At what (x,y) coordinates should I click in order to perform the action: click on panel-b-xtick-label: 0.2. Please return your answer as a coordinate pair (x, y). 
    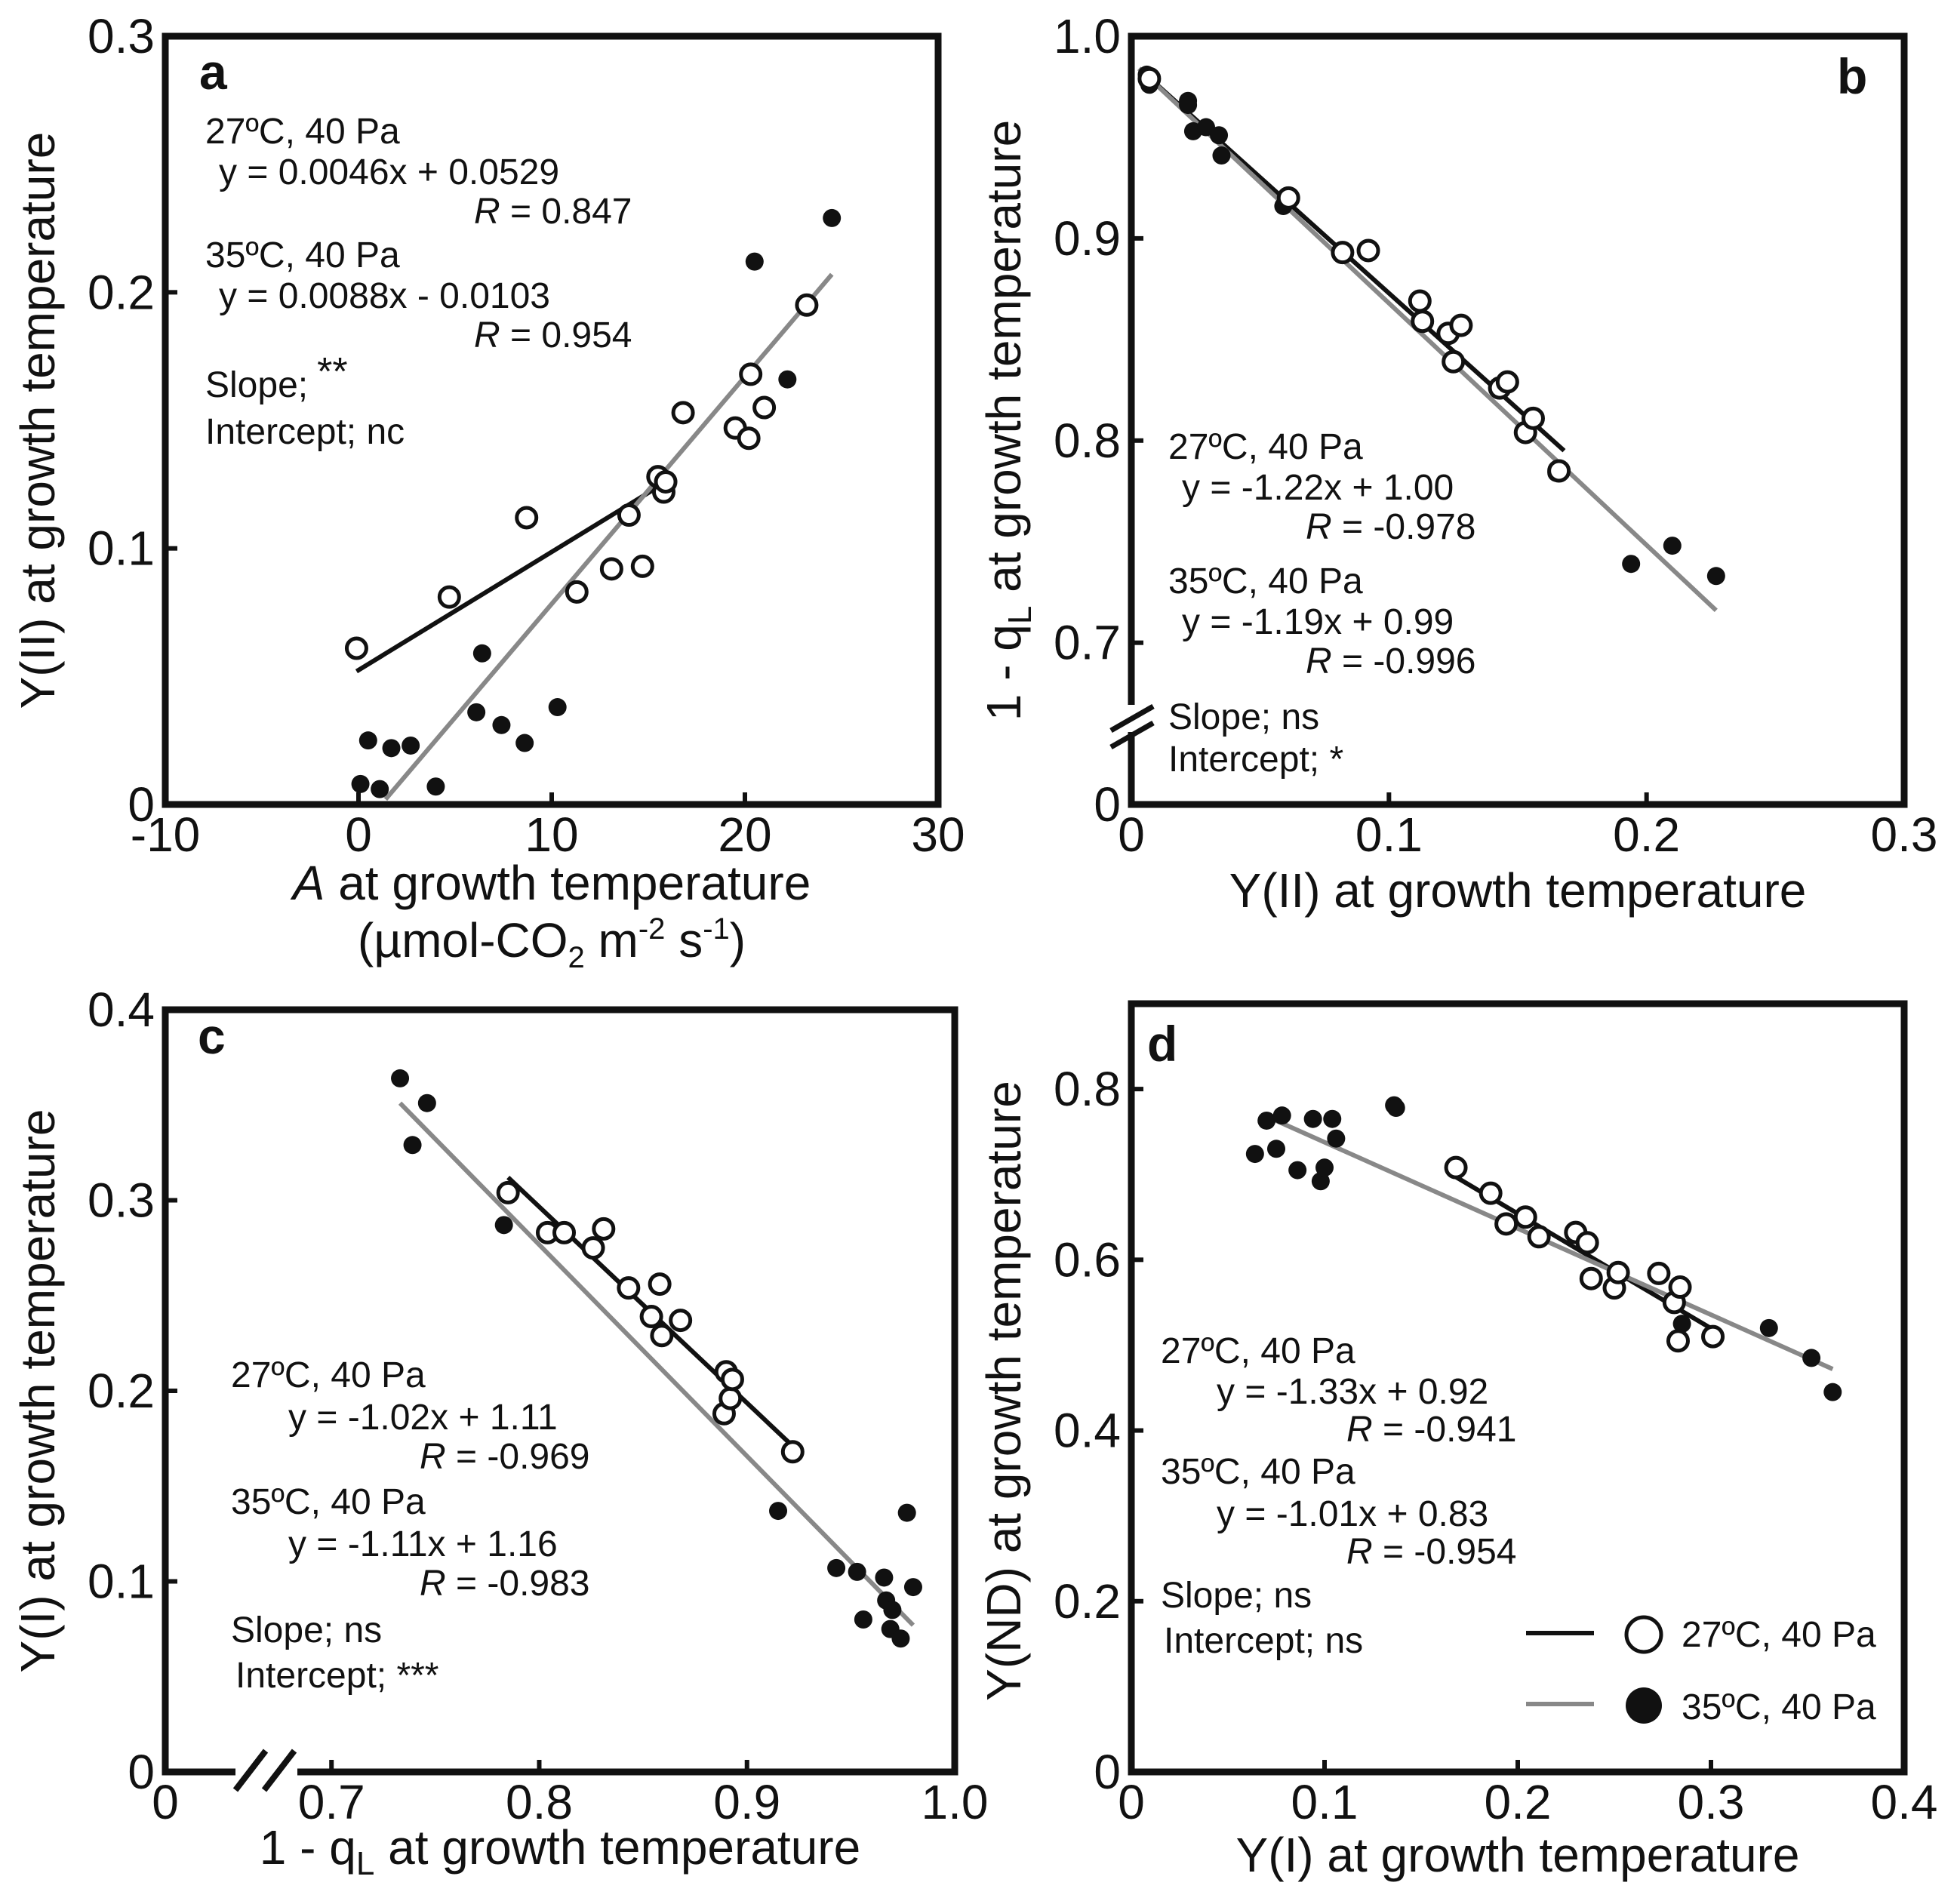
    Looking at the image, I should click on (1647, 834).